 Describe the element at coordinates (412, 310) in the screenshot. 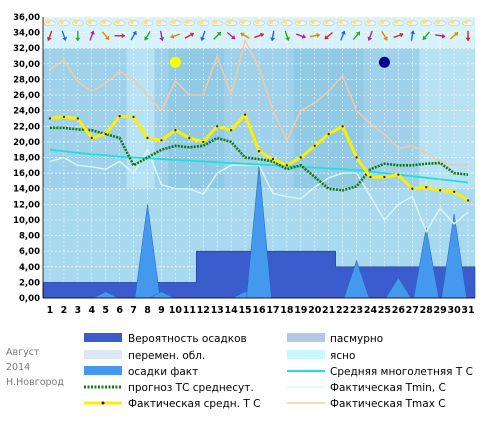

I see `x-tick-label: 27` at that location.